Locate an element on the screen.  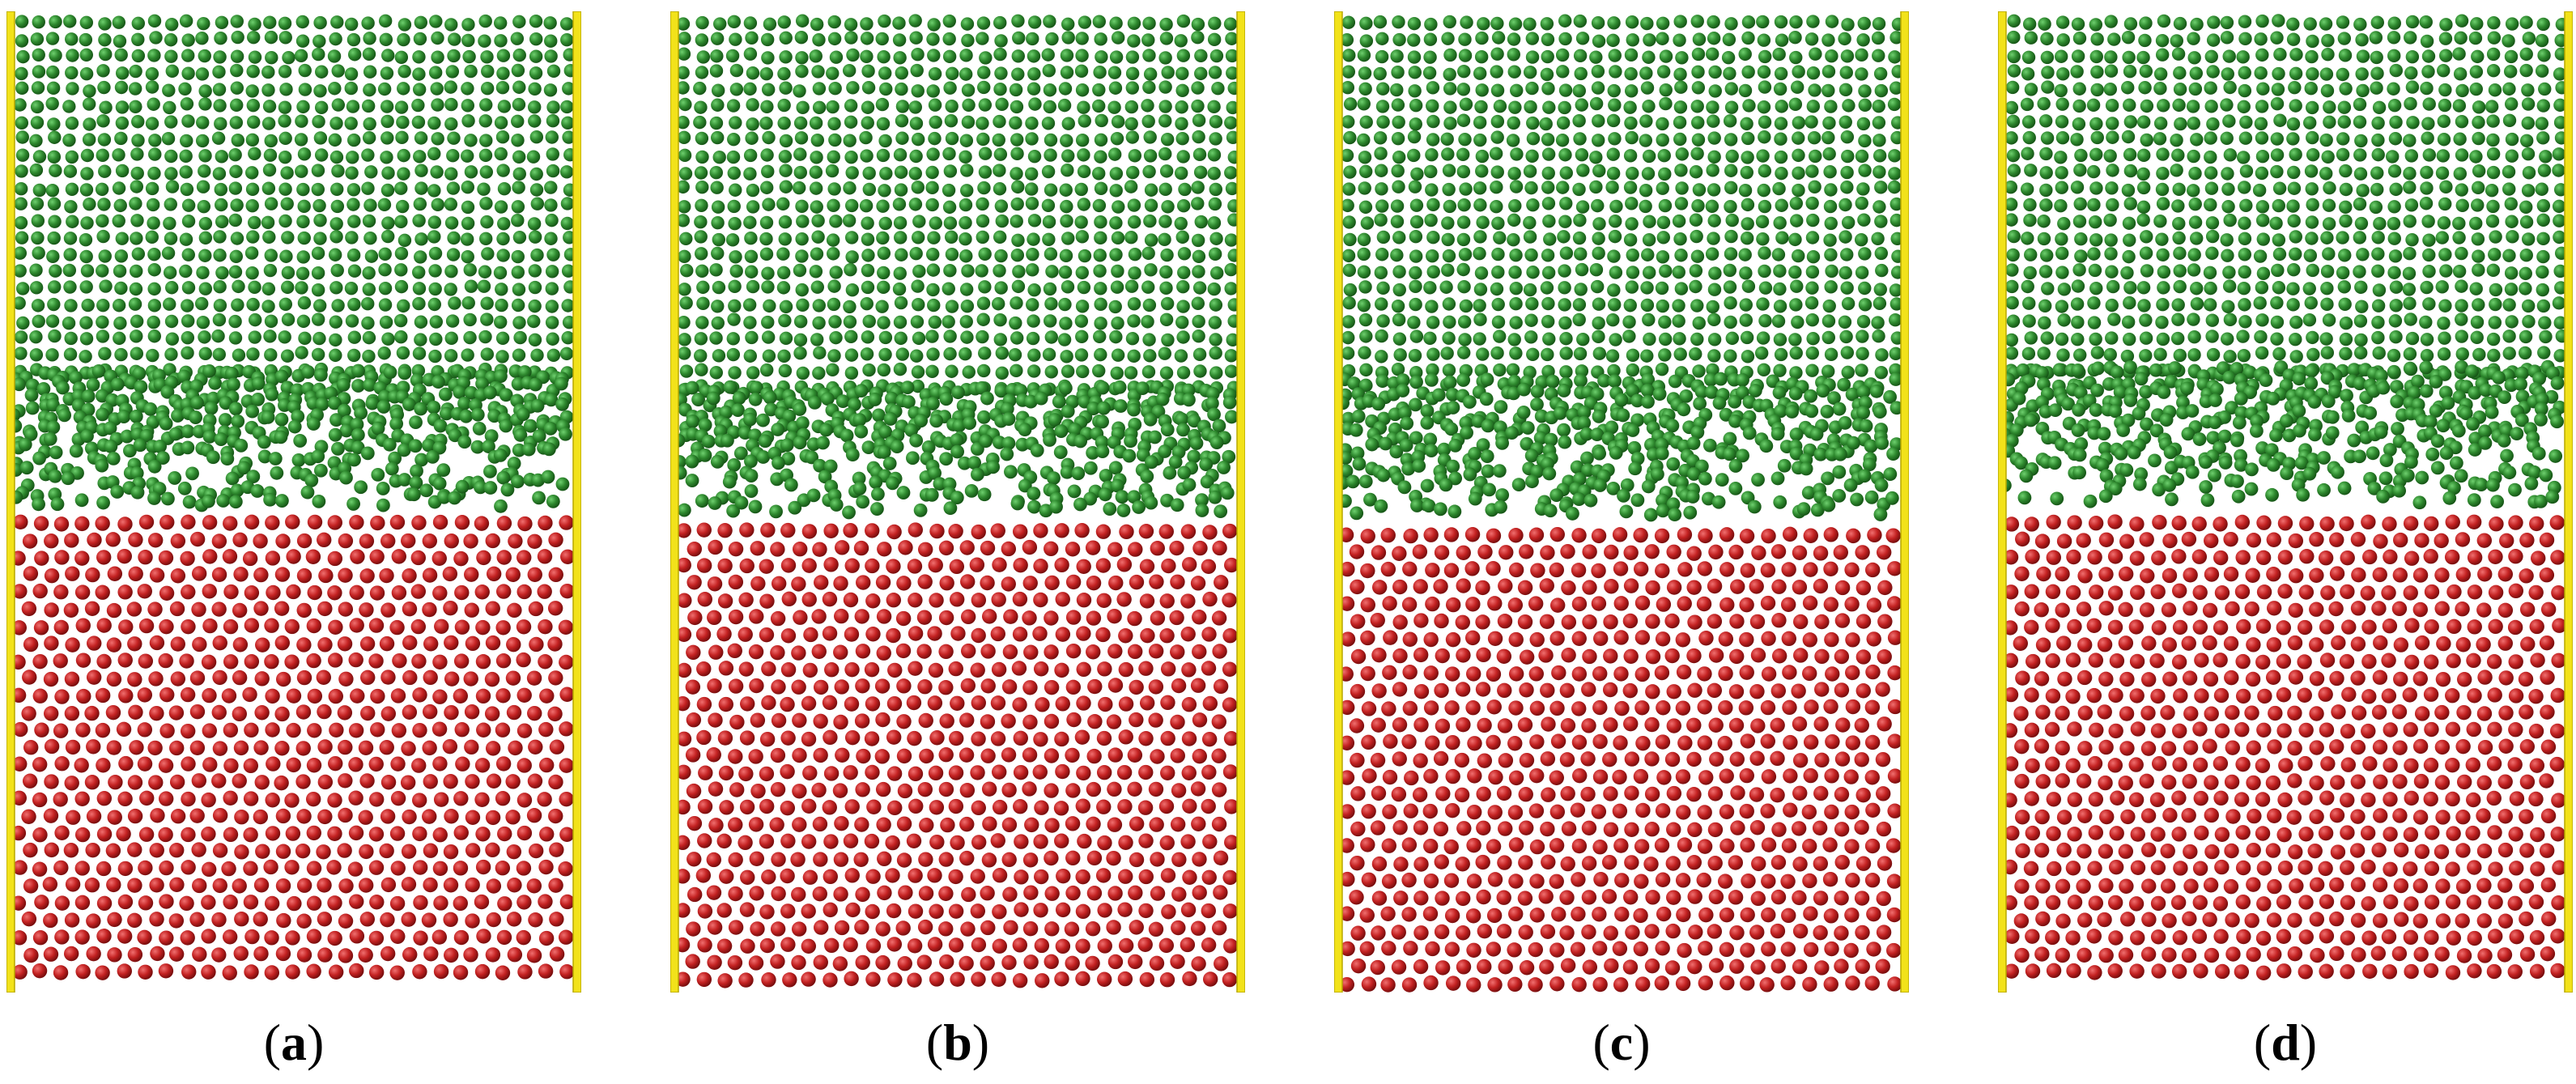
caption-label-c: c is located at coordinates (1621, 1042).